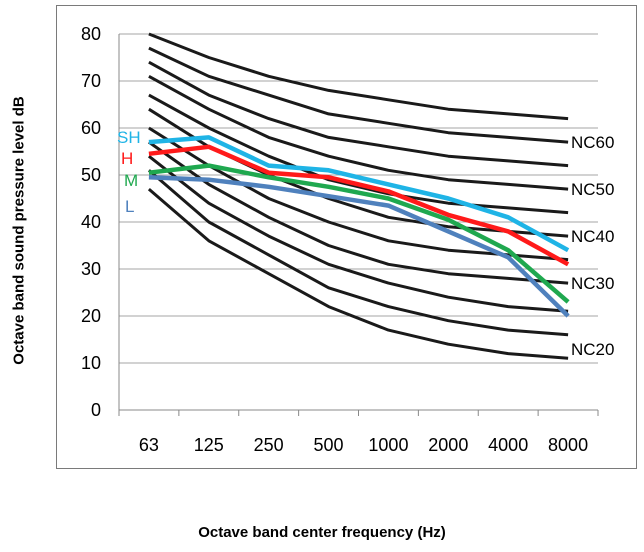 This screenshot has height=552, width=644. Describe the element at coordinates (448, 445) in the screenshot. I see `x-tick-label: 2000` at that location.